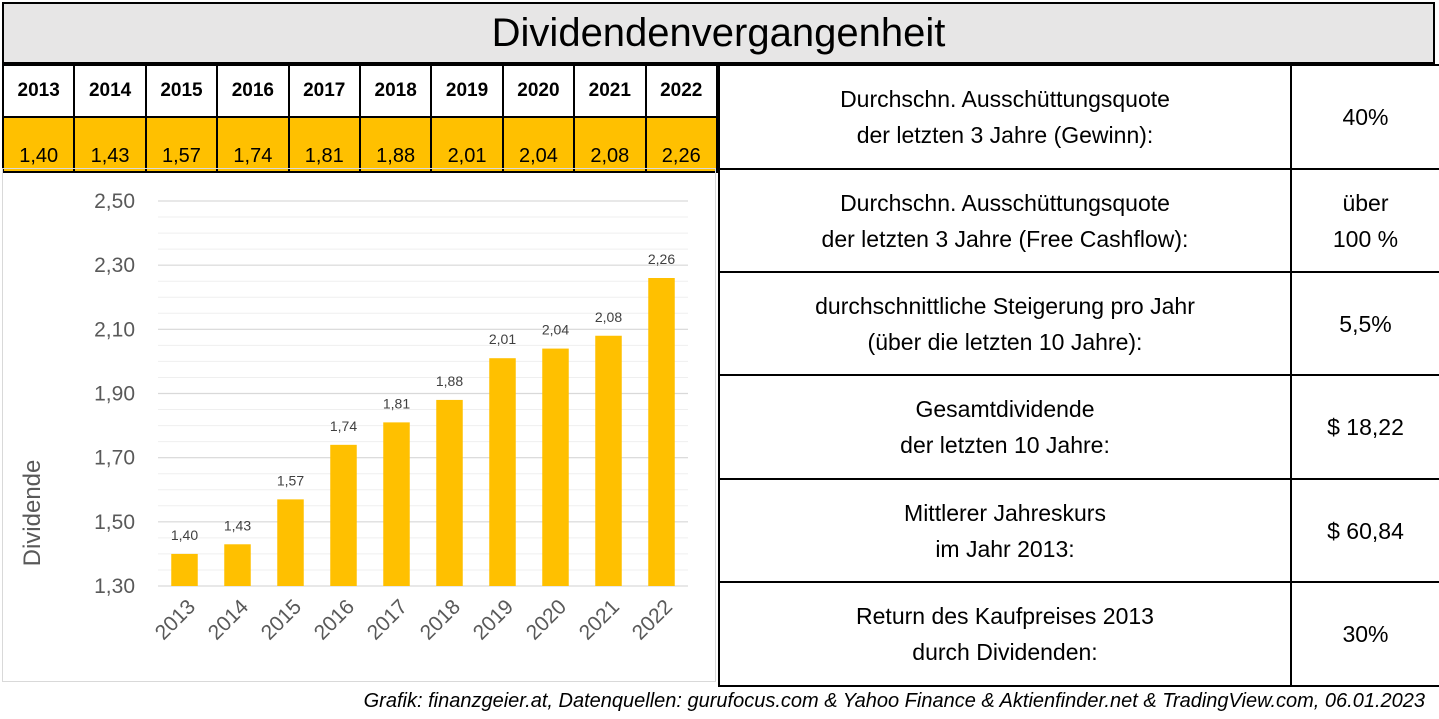 Image resolution: width=1439 pixels, height=719 pixels. What do you see at coordinates (181, 144) in the screenshot?
I see `dividend-value-cell: 1,57` at bounding box center [181, 144].